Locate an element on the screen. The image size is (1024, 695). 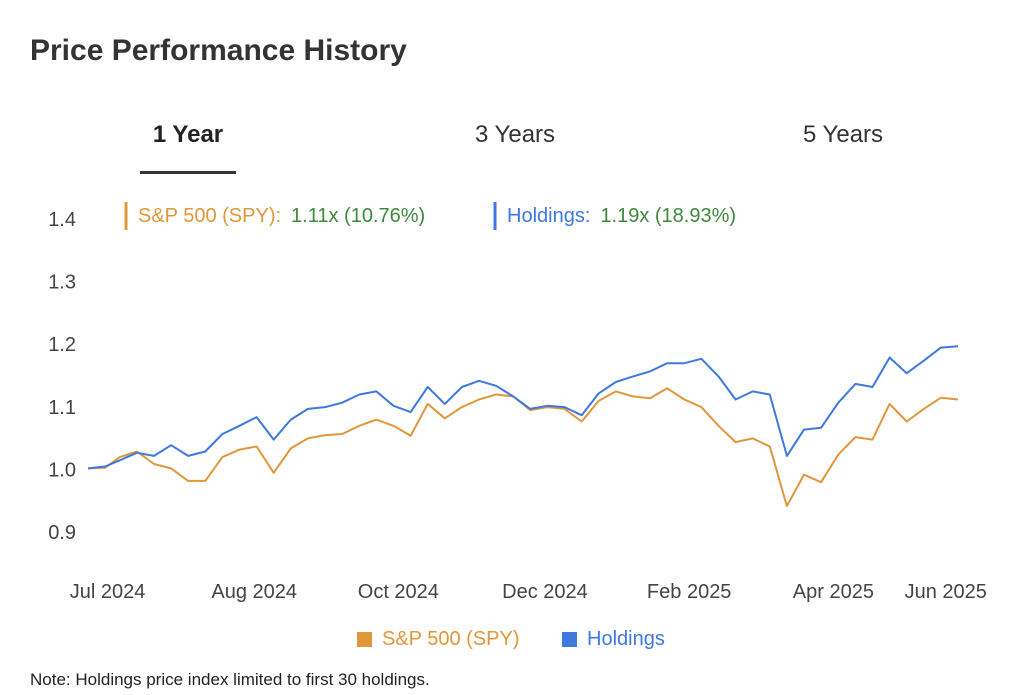
legend-label-holdings: Holdings is located at coordinates (626, 639).